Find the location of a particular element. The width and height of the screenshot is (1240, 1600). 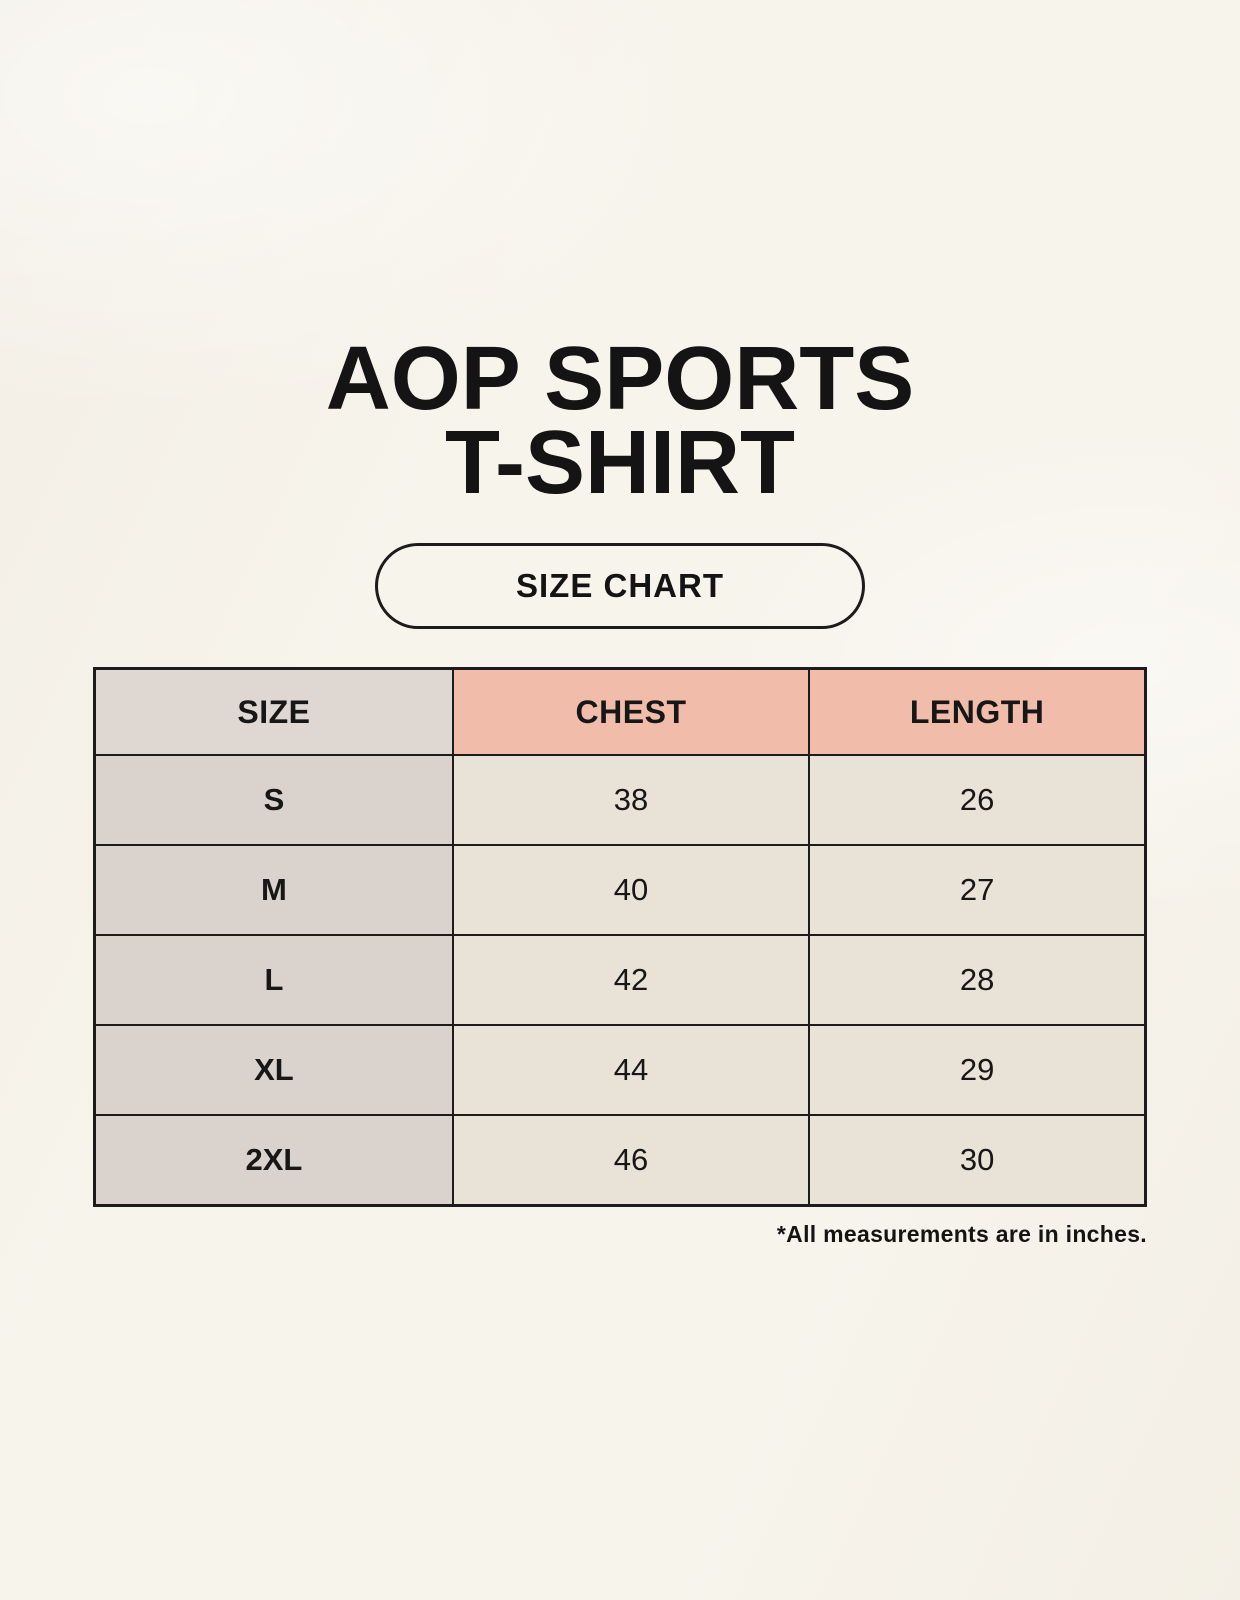

table-row-l: L 42 28 is located at coordinates (620, 980).